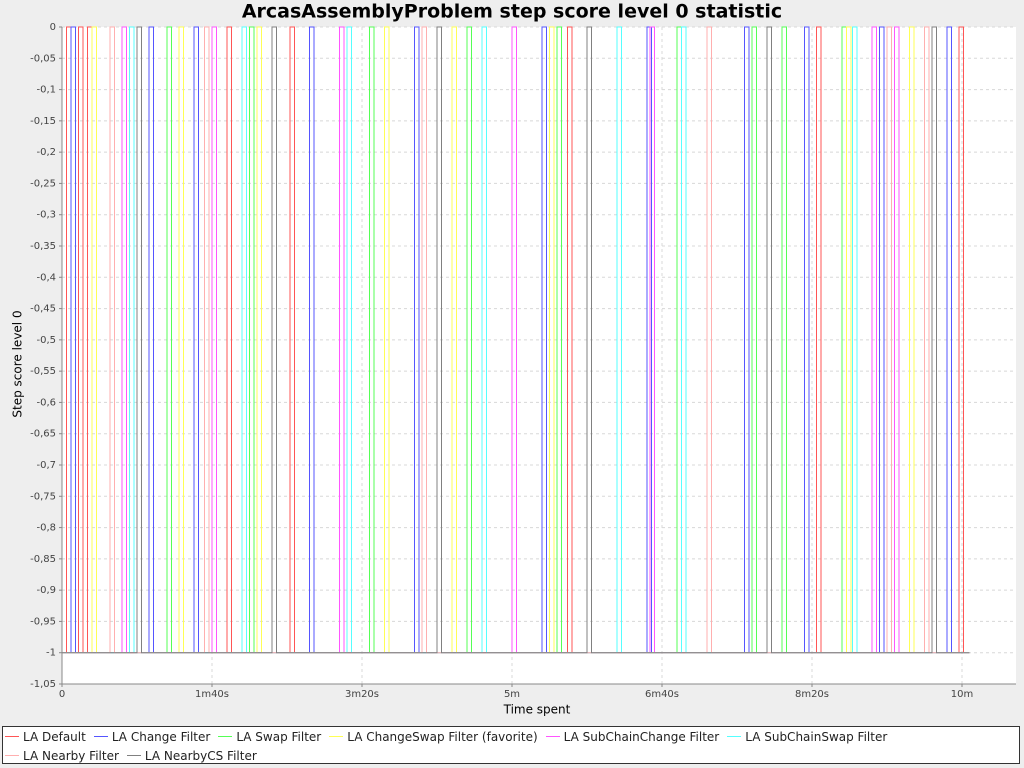 The image size is (1024, 768). Describe the element at coordinates (46, 528) in the screenshot. I see `y-tick-label: -0,8` at that location.